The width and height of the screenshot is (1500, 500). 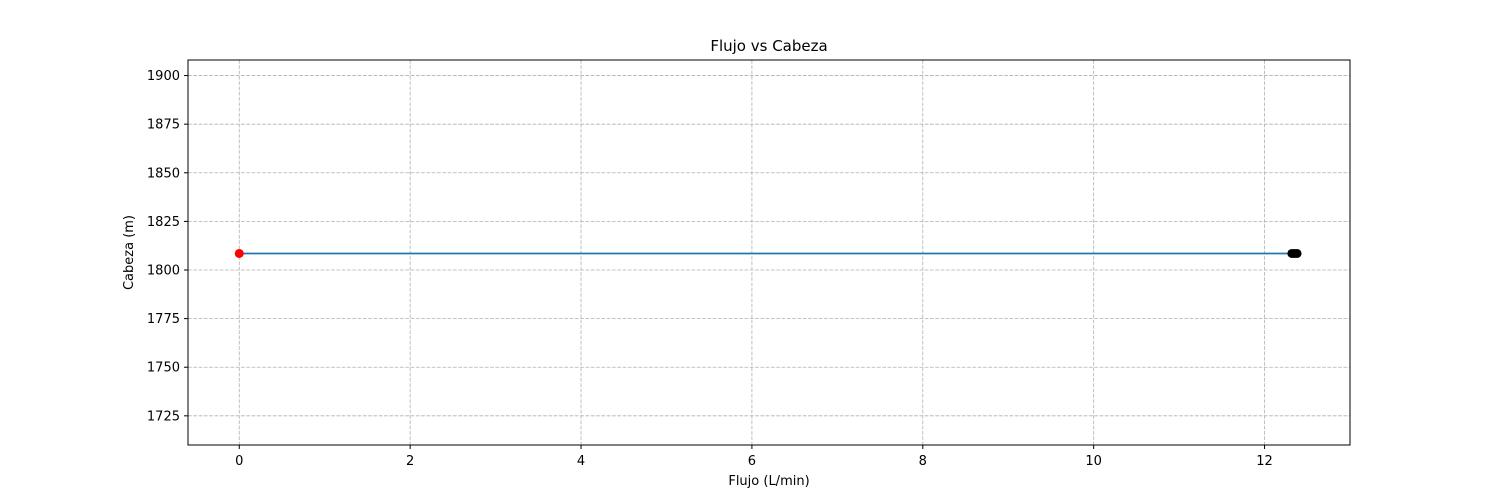 What do you see at coordinates (752, 461) in the screenshot?
I see `x-tick-label: 6` at bounding box center [752, 461].